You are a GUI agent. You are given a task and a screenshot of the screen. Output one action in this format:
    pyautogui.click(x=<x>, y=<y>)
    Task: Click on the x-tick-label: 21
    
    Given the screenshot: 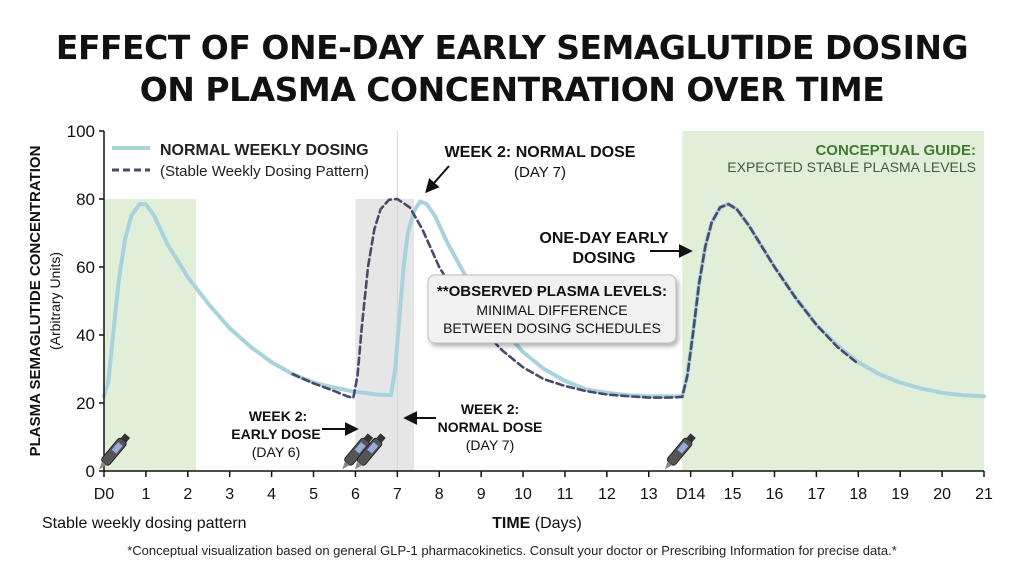 What is the action you would take?
    pyautogui.click(x=984, y=494)
    